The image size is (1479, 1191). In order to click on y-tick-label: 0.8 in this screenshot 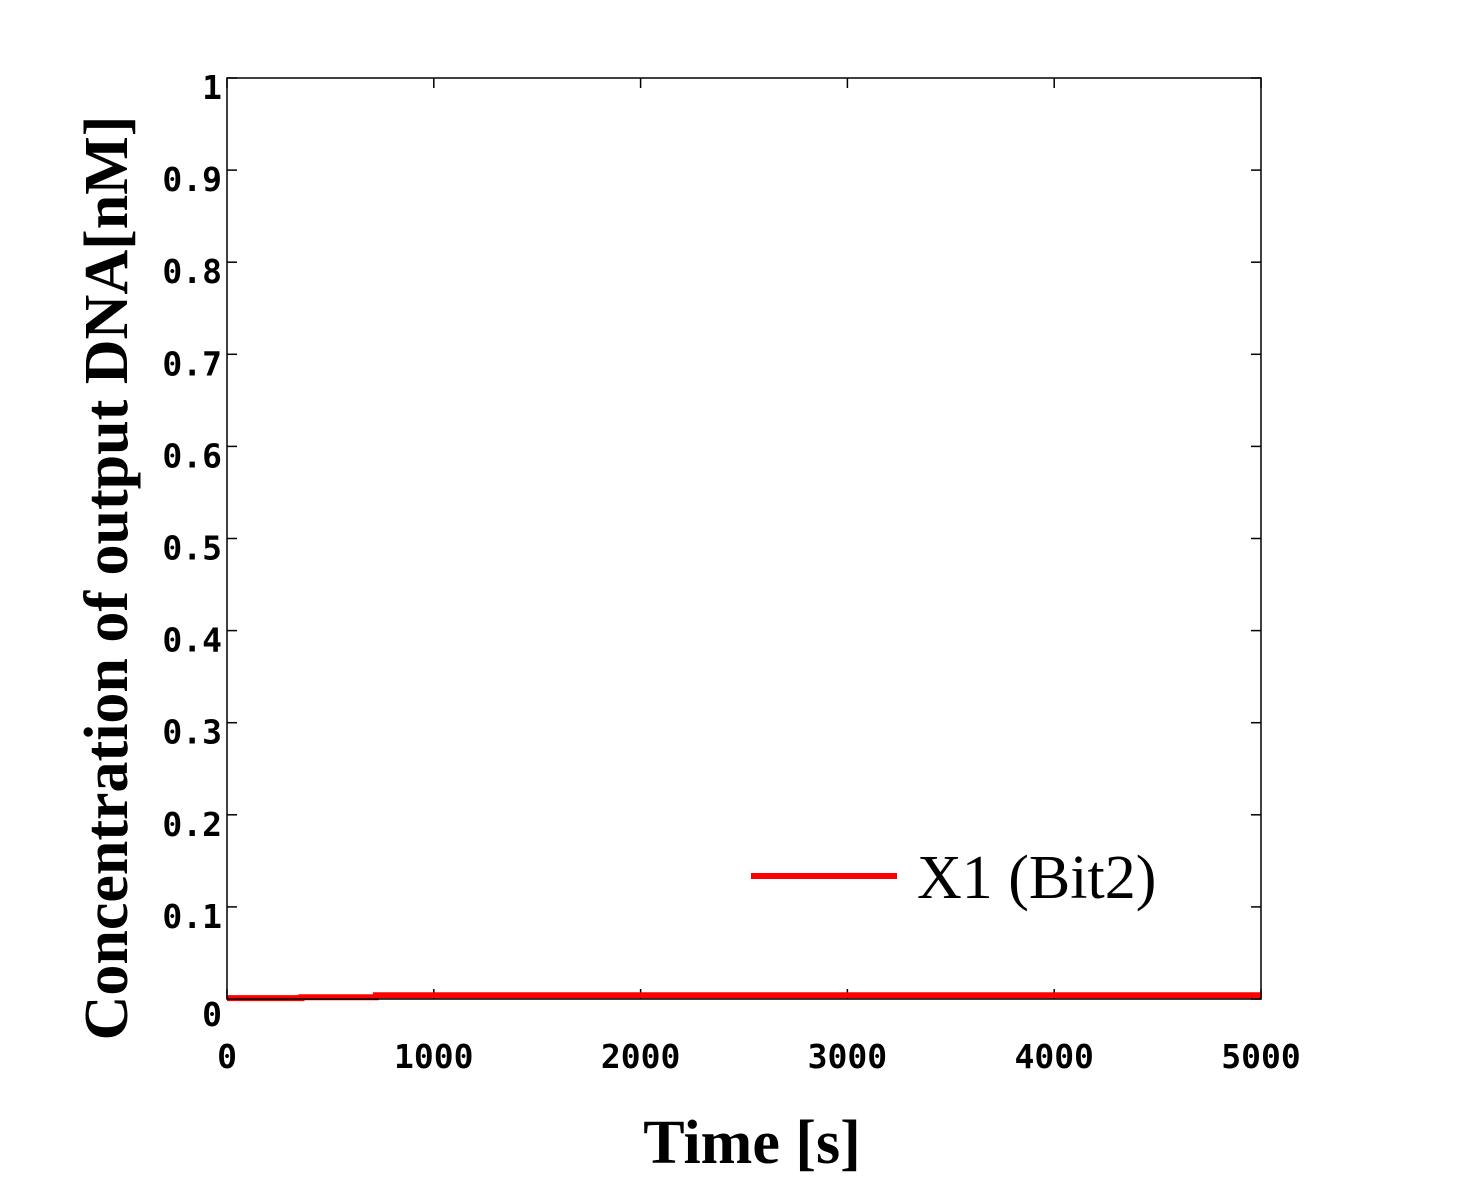, I will do `click(192, 271)`.